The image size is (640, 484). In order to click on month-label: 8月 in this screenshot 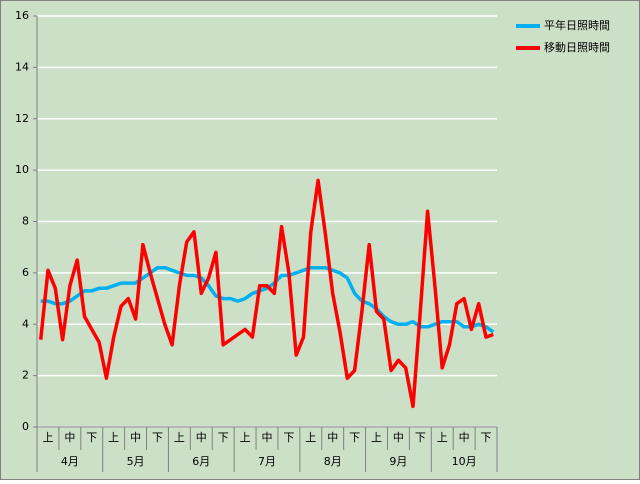, I will do `click(333, 461)`.